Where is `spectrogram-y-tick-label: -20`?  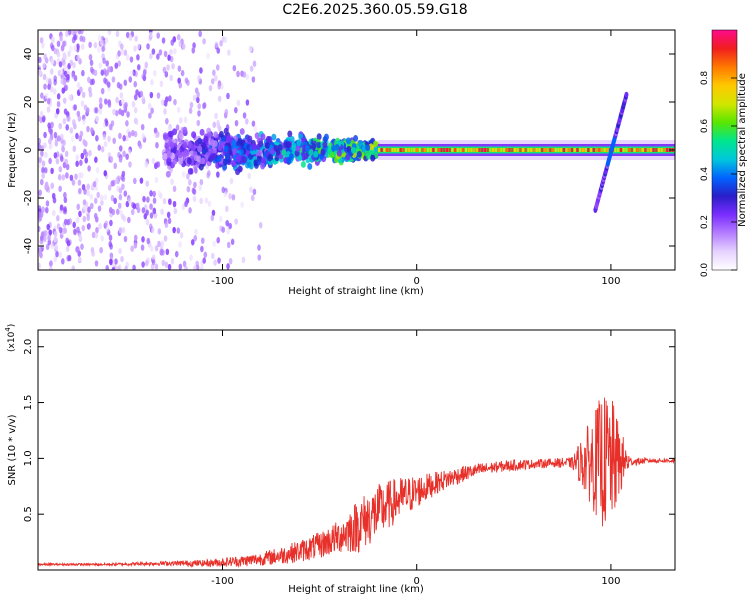
spectrogram-y-tick-label: -20 is located at coordinates (28, 198).